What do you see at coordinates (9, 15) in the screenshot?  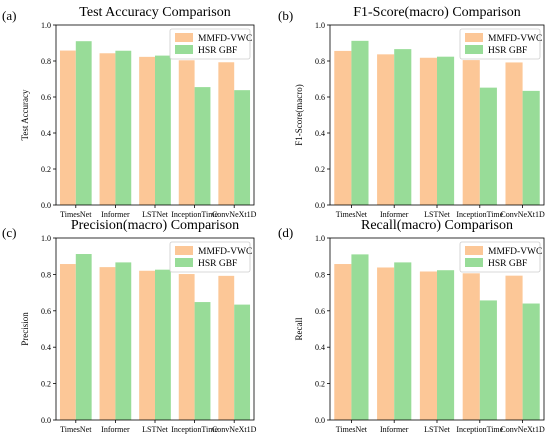 I see `panel-label: (a)` at bounding box center [9, 15].